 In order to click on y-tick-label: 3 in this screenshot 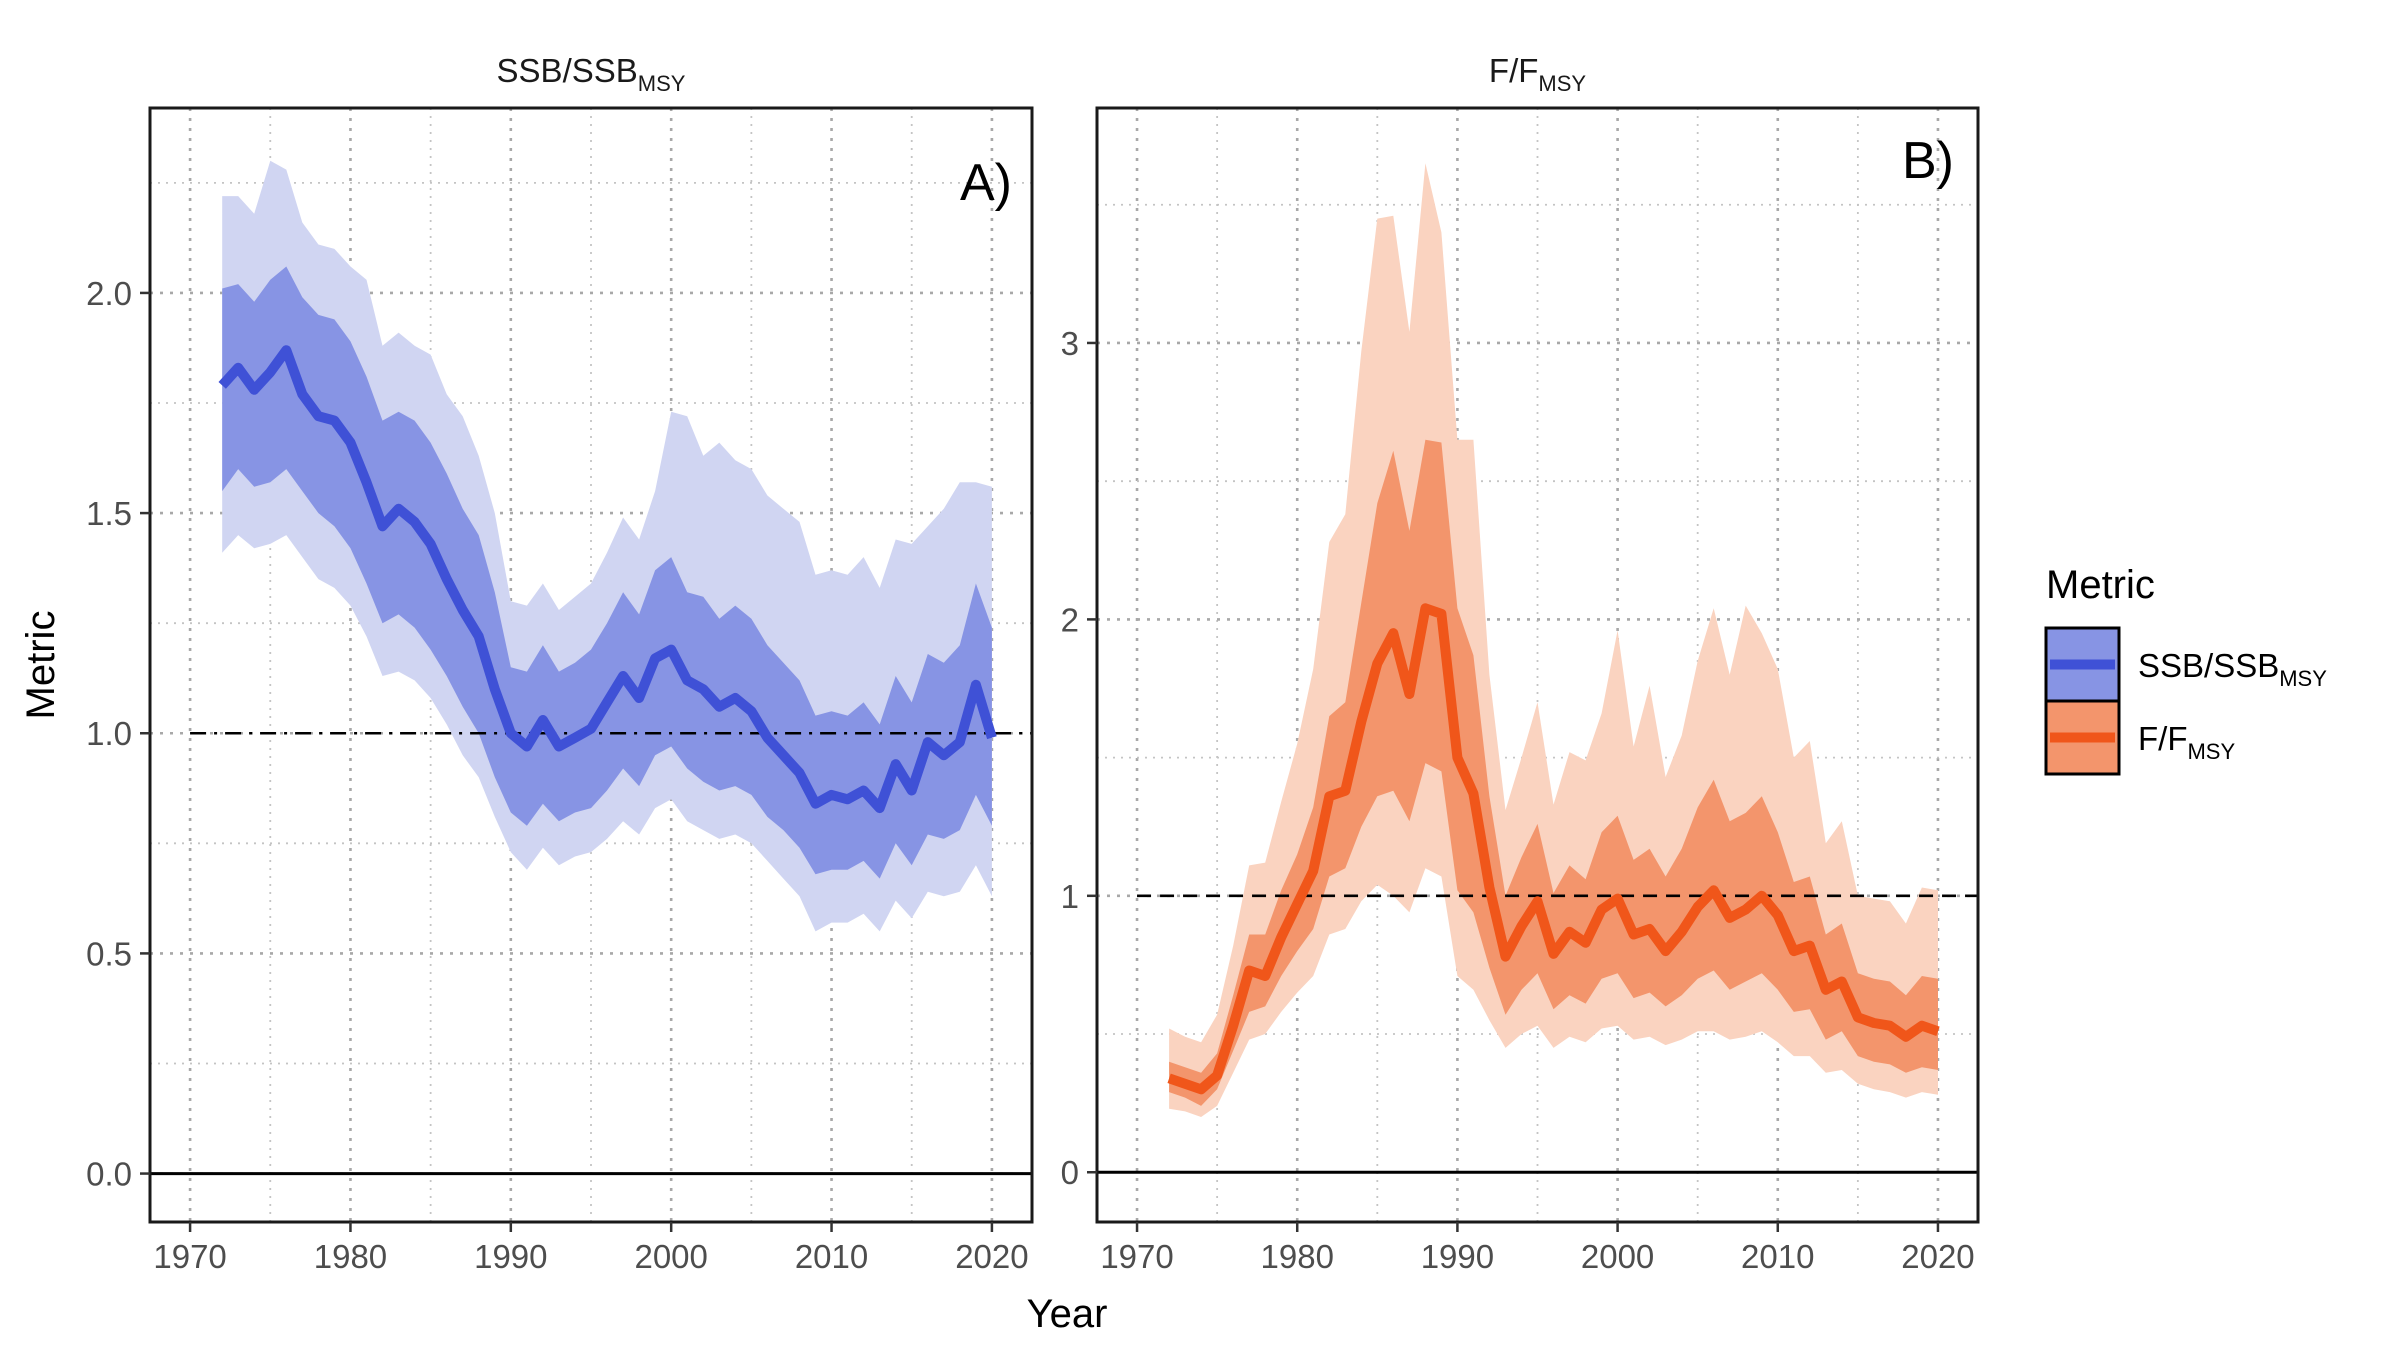, I will do `click(1070, 343)`.